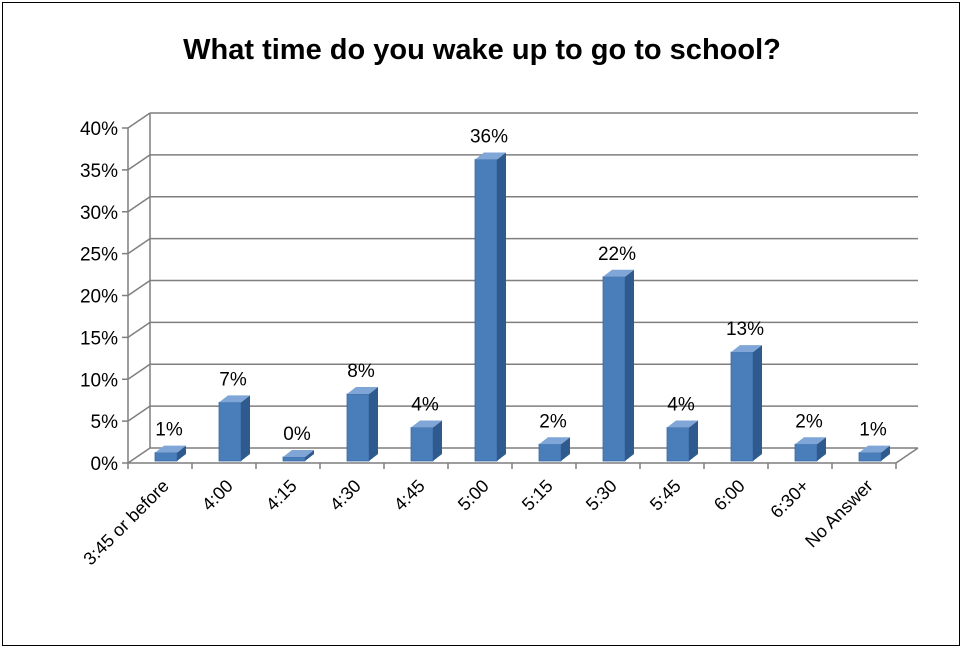  What do you see at coordinates (105, 464) in the screenshot?
I see `y-tick-label: 0%` at bounding box center [105, 464].